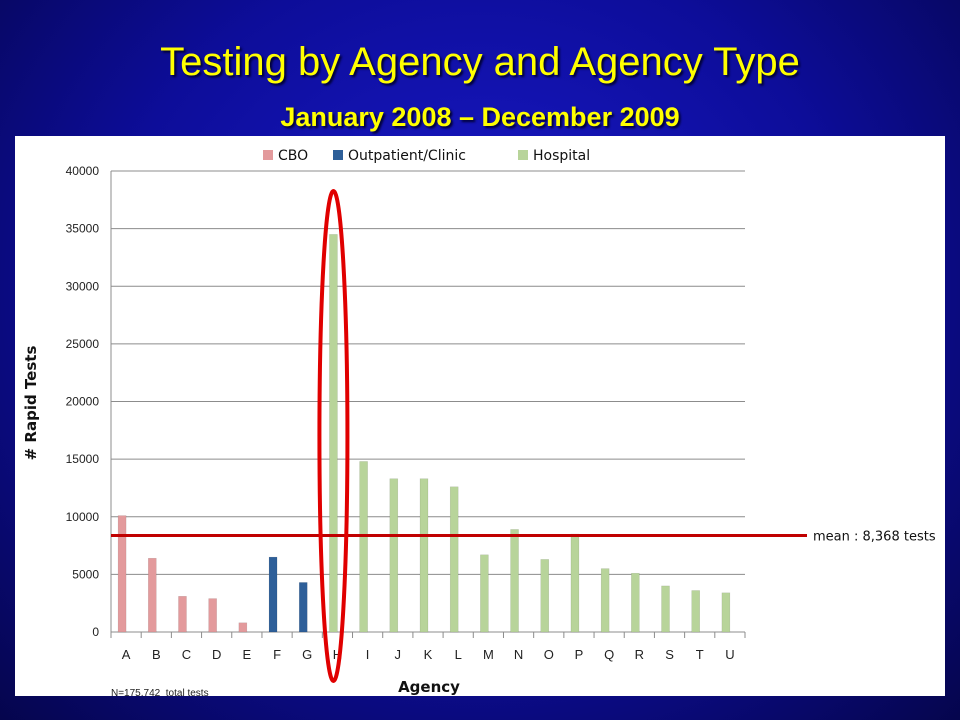  Describe the element at coordinates (454, 559) in the screenshot. I see `bar-L` at that location.